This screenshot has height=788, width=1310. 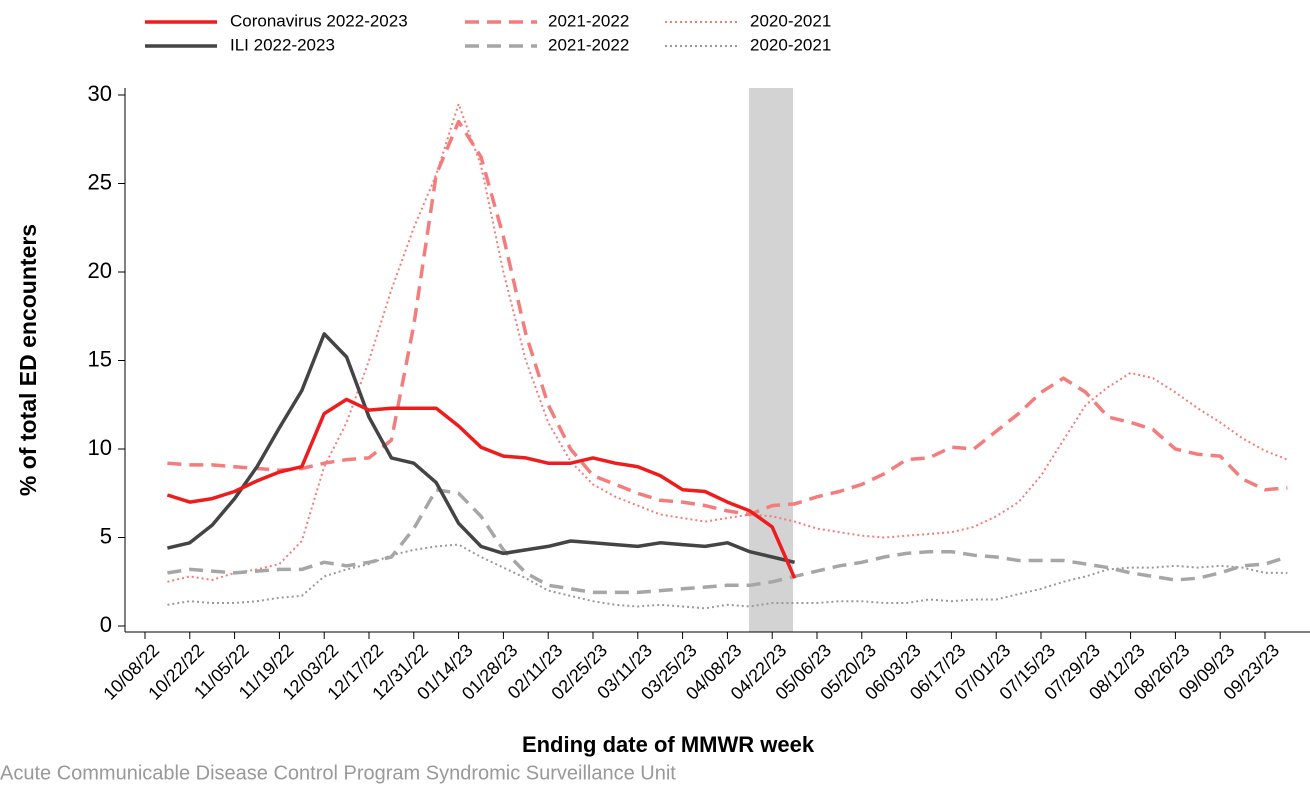 What do you see at coordinates (100, 270) in the screenshot?
I see `y-tick-label: 20` at bounding box center [100, 270].